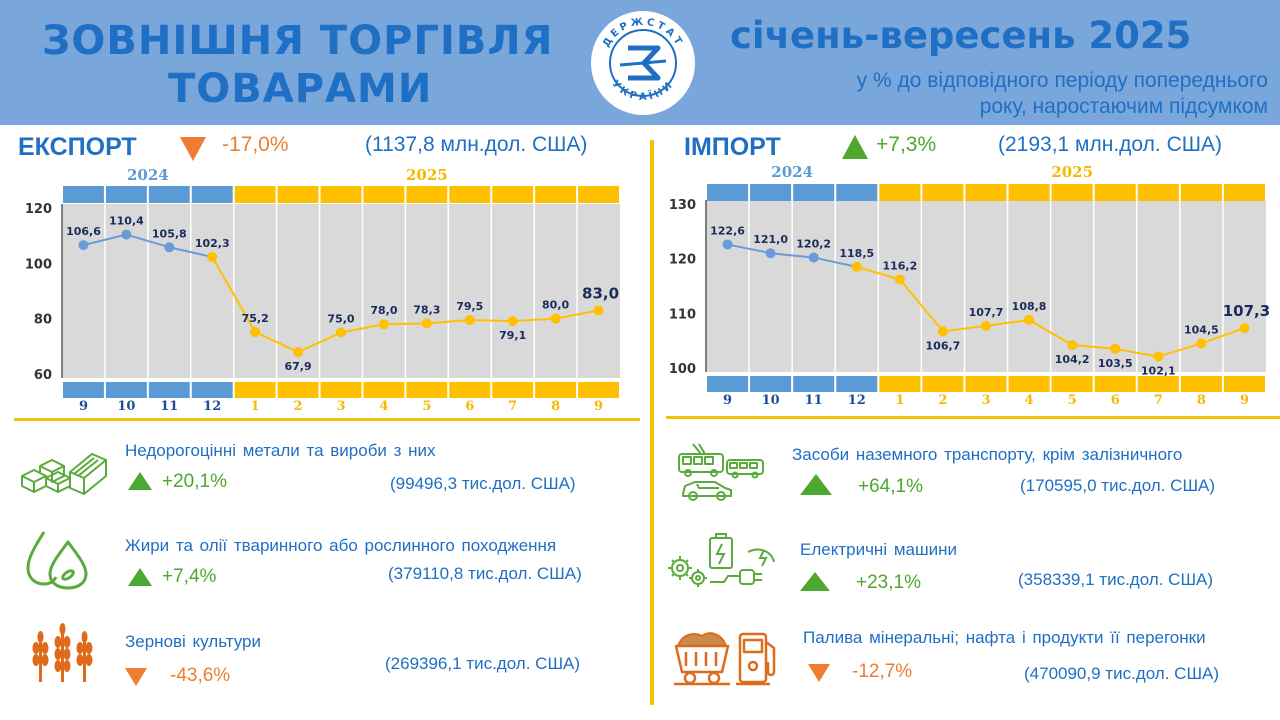 This screenshot has width=1280, height=720. Describe the element at coordinates (512, 335) in the screenshot. I see `data-label: 79,1` at that location.